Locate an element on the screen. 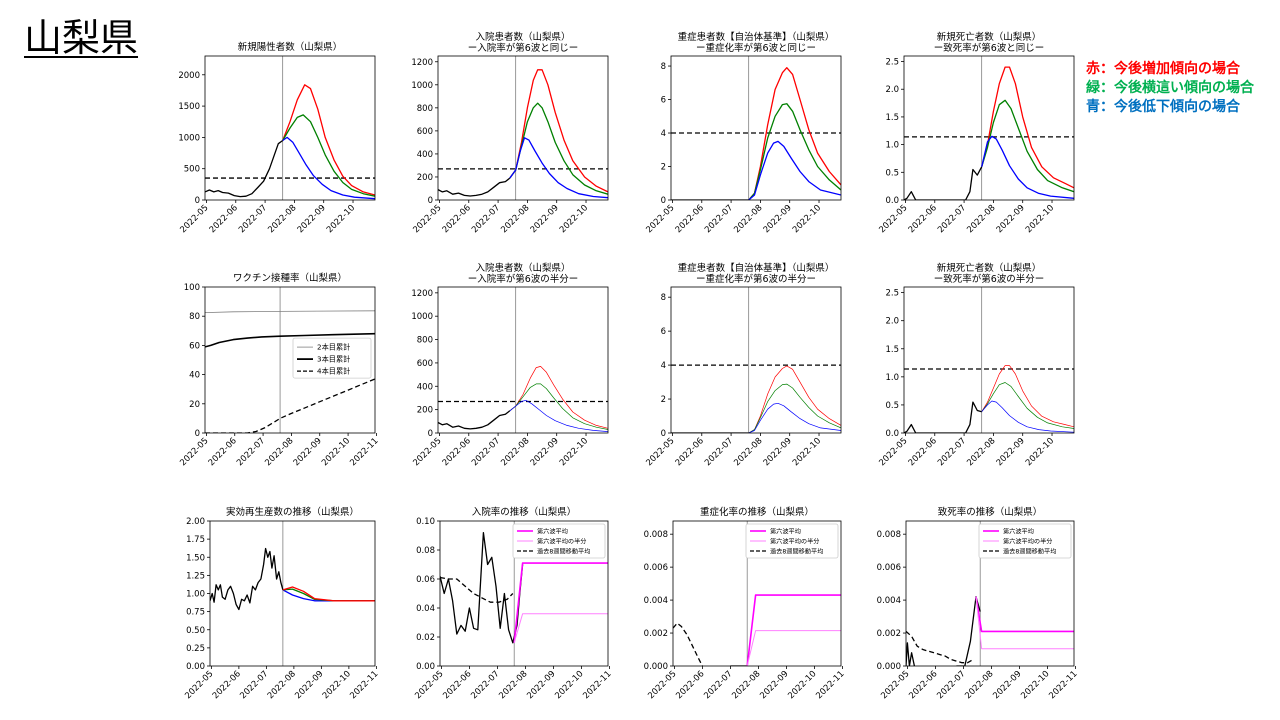  y-tick-label: 1000 is located at coordinates (422, 317).